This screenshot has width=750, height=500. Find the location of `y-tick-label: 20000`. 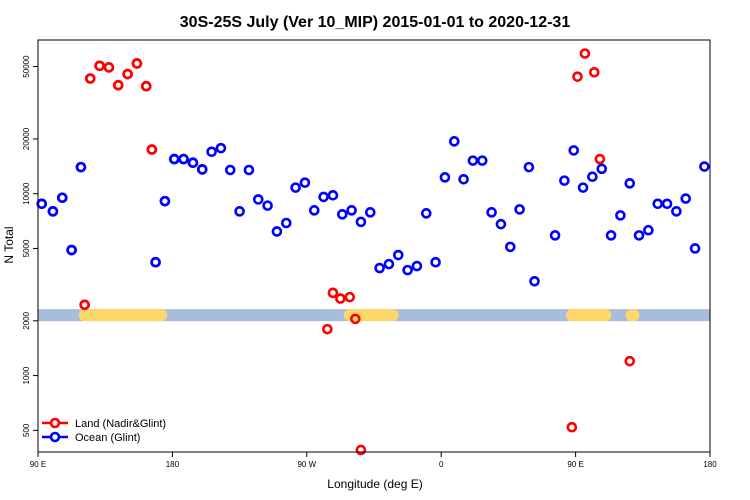

y-tick-label: 20000 is located at coordinates (26, 138).